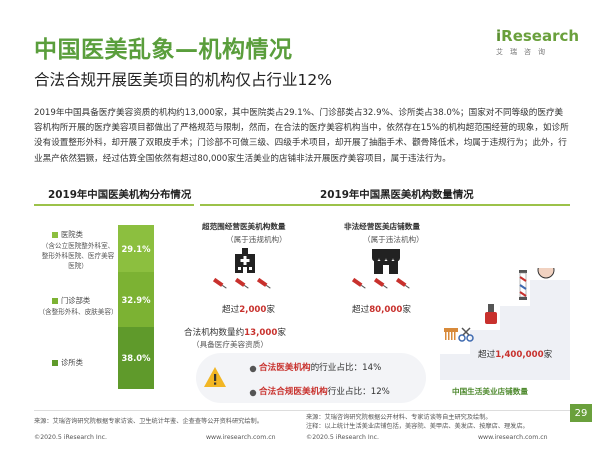 This screenshot has height=450, width=600. I want to click on scissors-icon, so click(466, 334).